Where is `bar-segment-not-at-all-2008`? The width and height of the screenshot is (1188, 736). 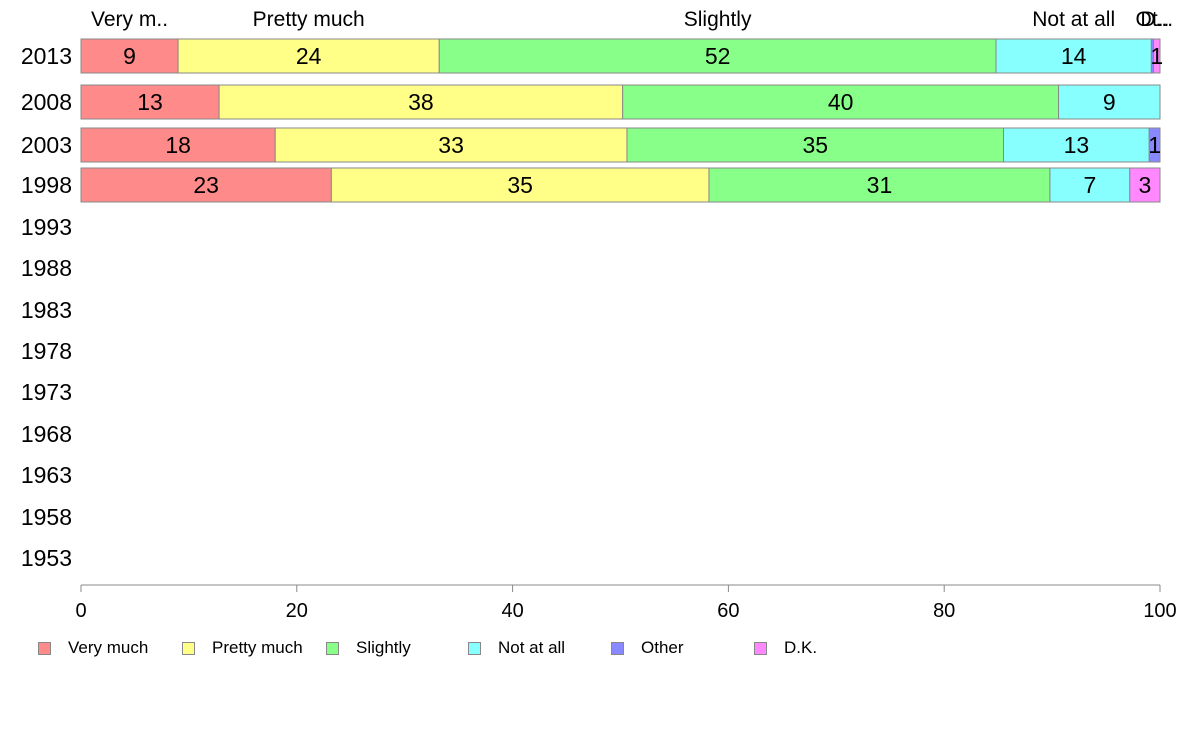 bar-segment-not-at-all-2008 is located at coordinates (1109, 102).